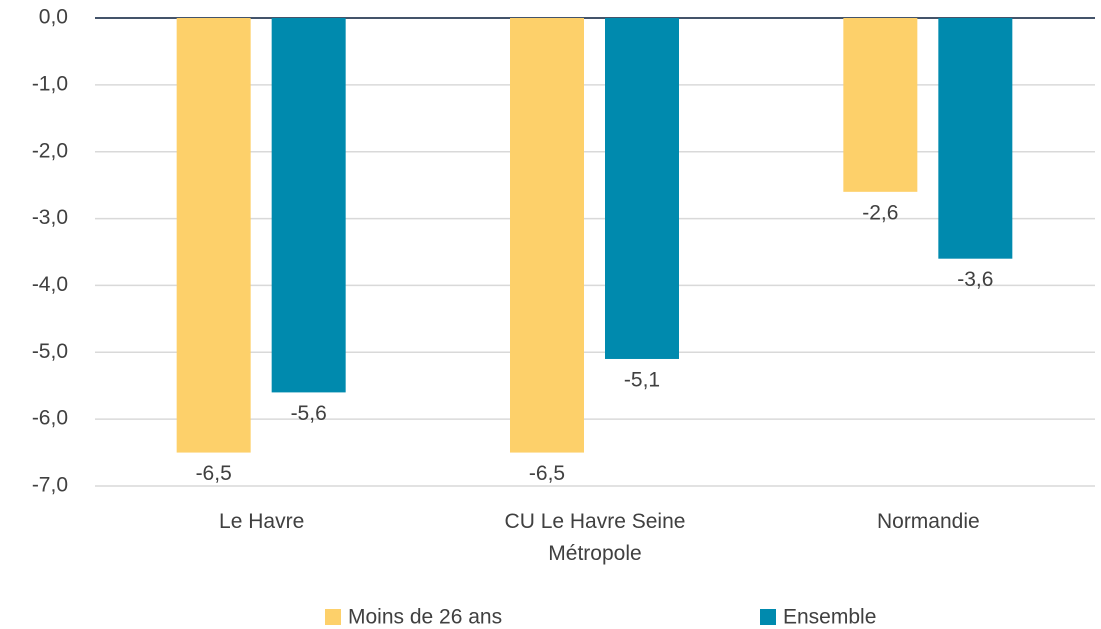 This screenshot has height=629, width=1101. I want to click on x-tick-label: Normandie, so click(928, 521).